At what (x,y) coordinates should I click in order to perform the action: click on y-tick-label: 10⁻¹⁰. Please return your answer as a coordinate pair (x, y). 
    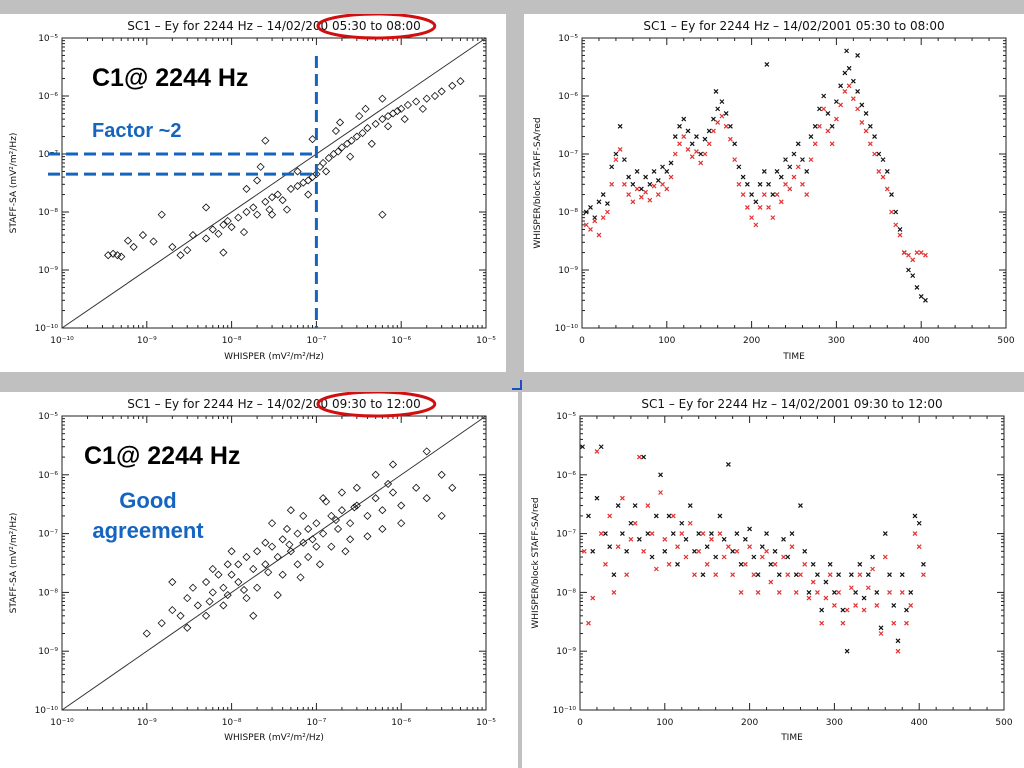
    Looking at the image, I should click on (47, 329).